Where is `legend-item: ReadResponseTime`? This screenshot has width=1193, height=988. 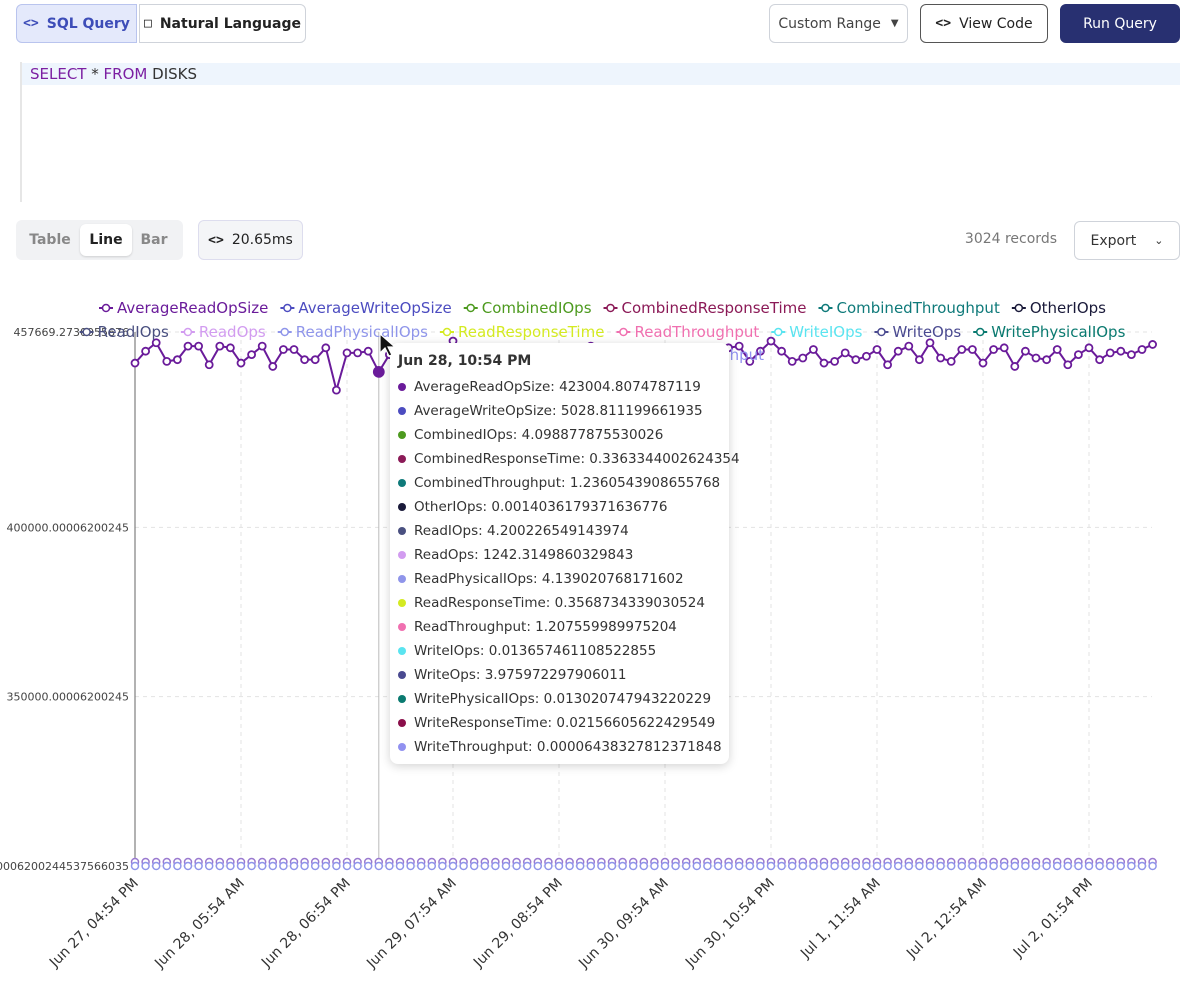 legend-item: ReadResponseTime is located at coordinates (522, 332).